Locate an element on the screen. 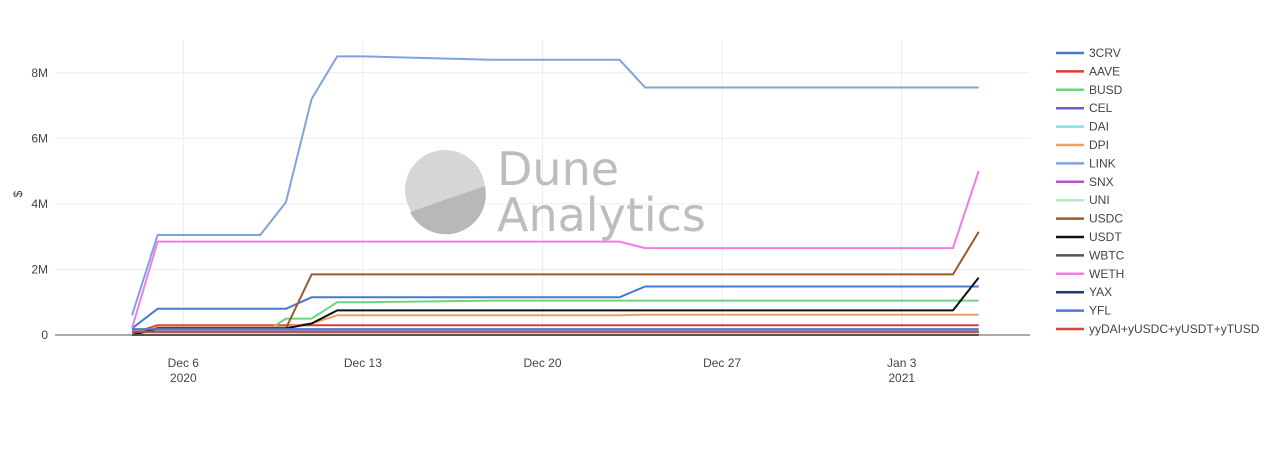 The width and height of the screenshot is (1280, 450). x-tick-label: Dec 6 is located at coordinates (184, 363).